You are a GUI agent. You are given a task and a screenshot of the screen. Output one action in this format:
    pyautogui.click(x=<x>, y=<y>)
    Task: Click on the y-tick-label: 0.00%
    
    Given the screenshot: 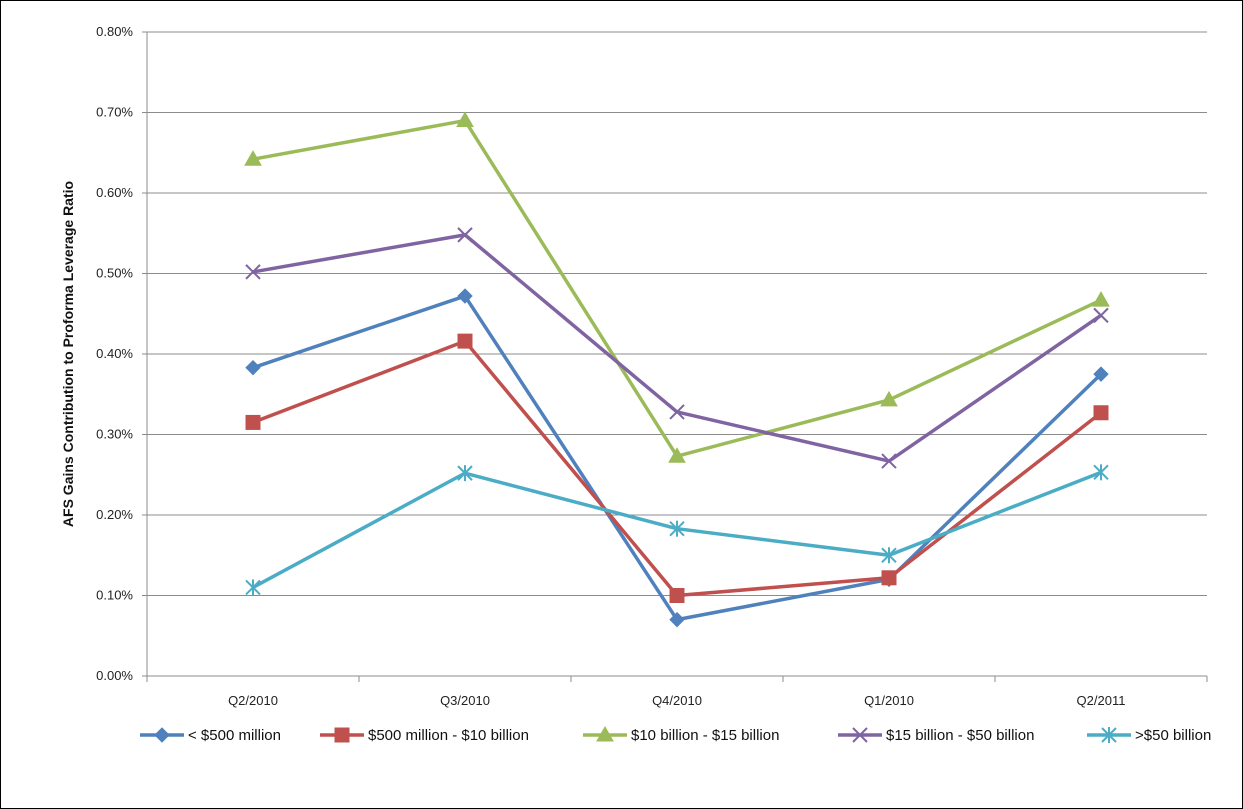 What is the action you would take?
    pyautogui.click(x=114, y=675)
    